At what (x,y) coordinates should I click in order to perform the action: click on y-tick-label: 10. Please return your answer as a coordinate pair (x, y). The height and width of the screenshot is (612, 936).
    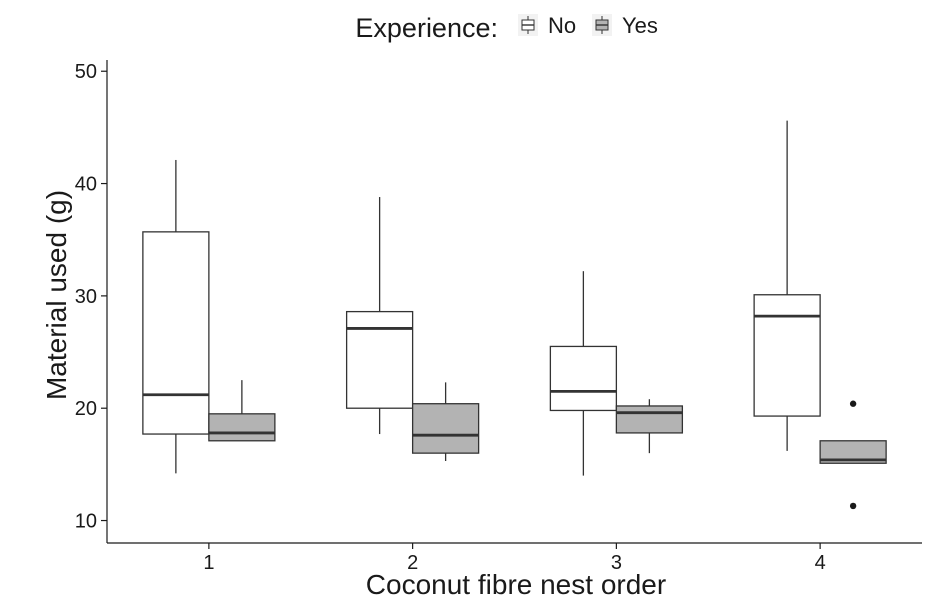
    Looking at the image, I should click on (86, 522).